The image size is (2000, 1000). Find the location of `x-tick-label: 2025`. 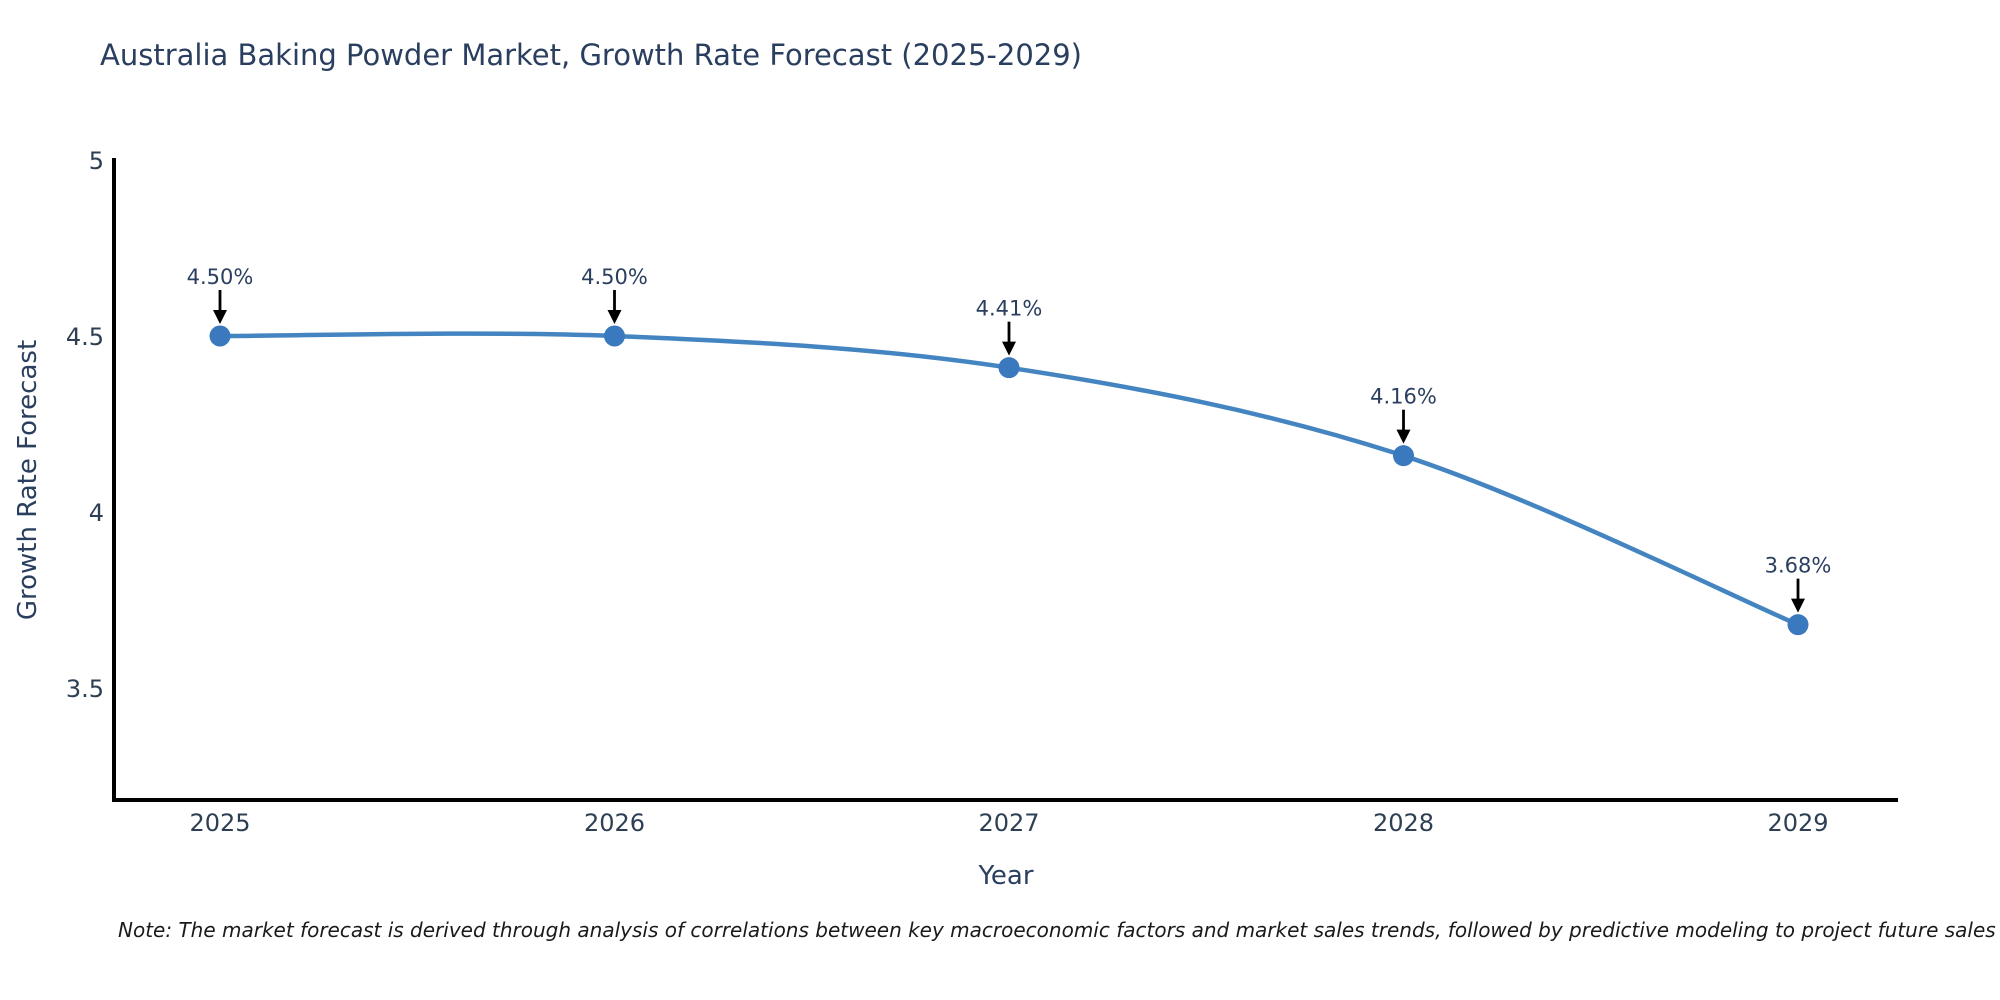

x-tick-label: 2025 is located at coordinates (219, 823).